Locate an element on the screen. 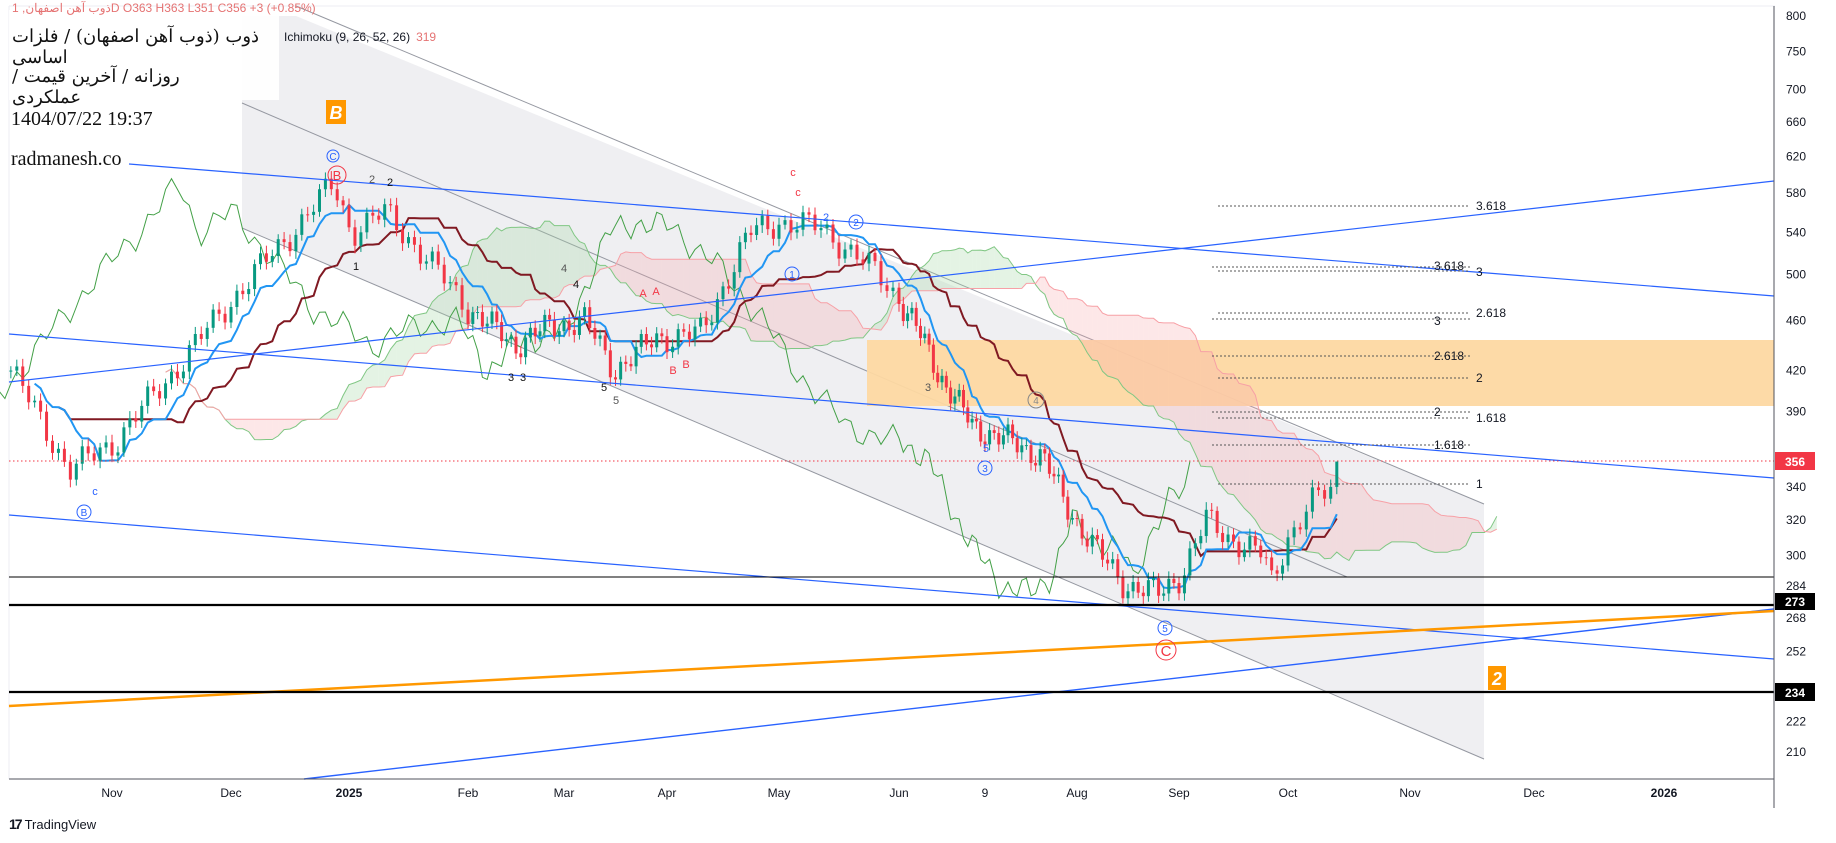 The width and height of the screenshot is (1836, 843). price-tick-label: 750 is located at coordinates (1796, 52).